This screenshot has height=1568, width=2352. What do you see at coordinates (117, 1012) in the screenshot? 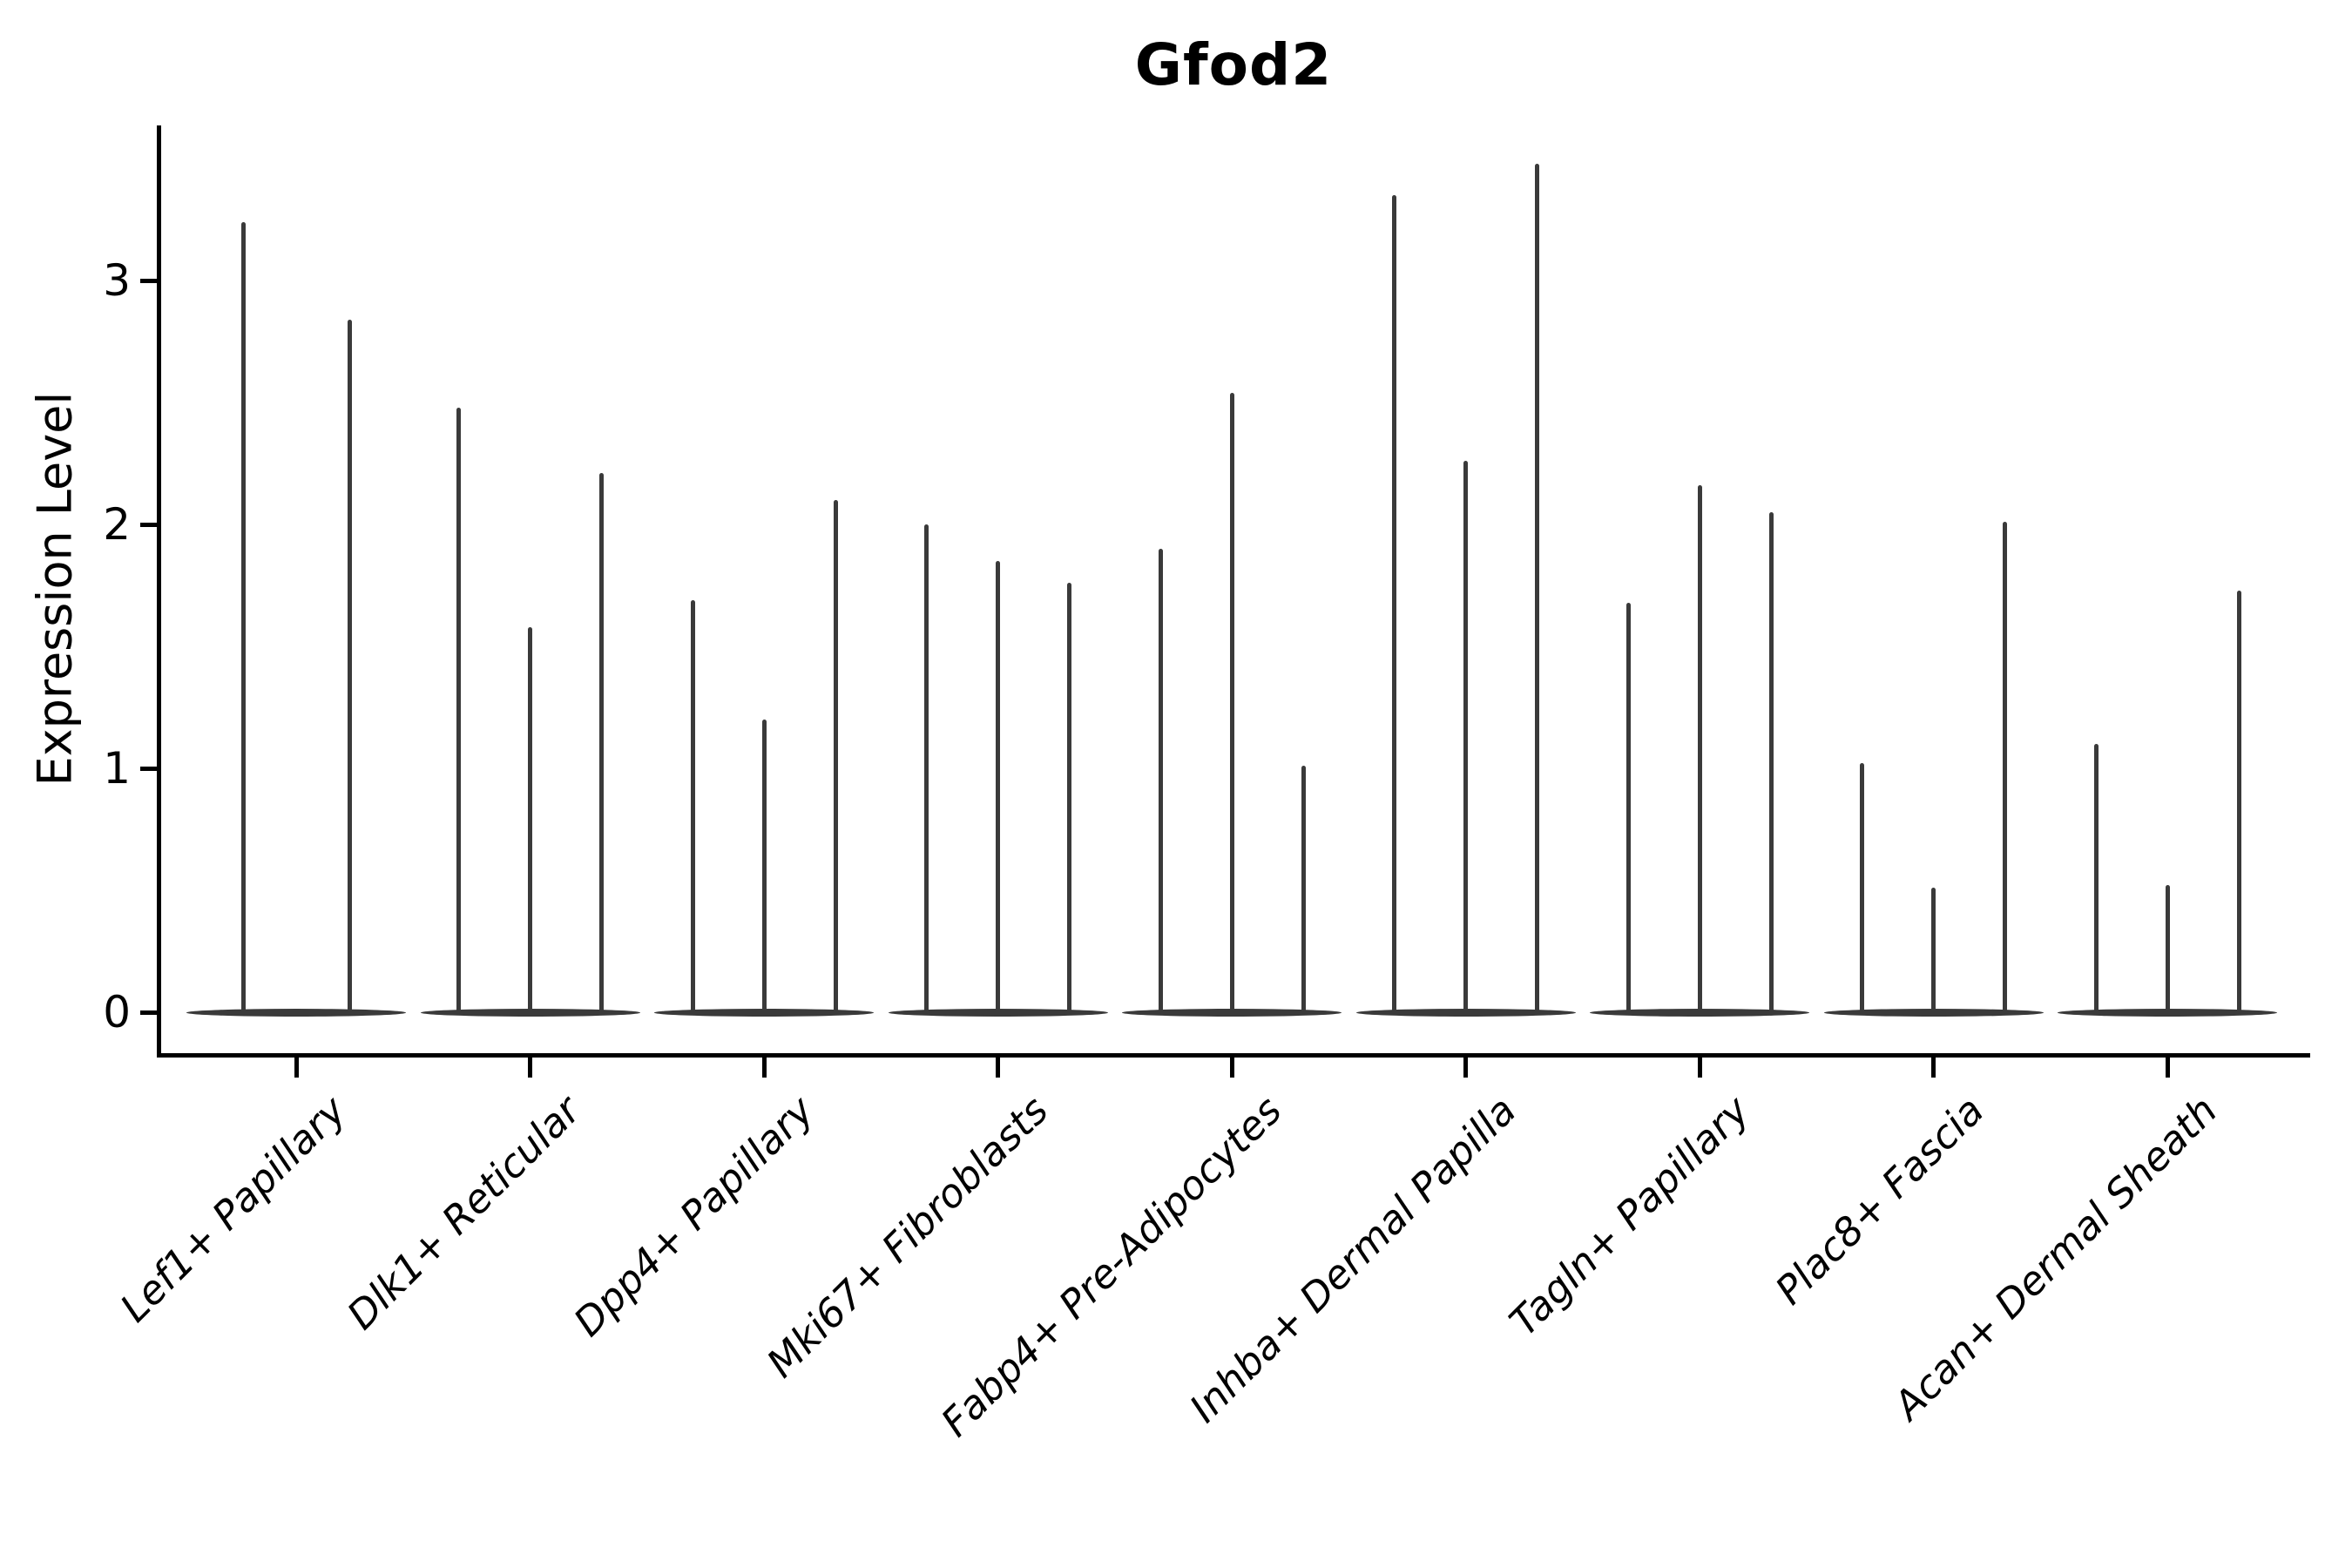
I see `y-tick-label: 0` at bounding box center [117, 1012].